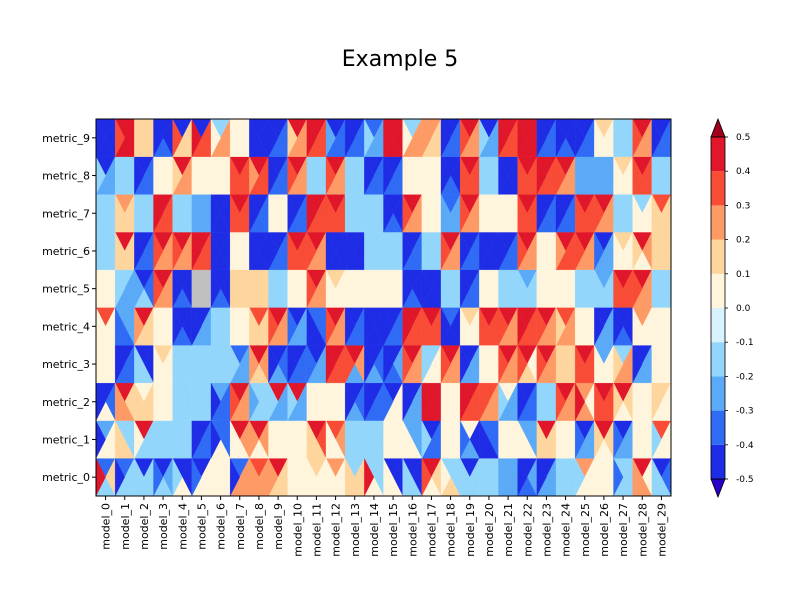 The image size is (800, 600). Describe the element at coordinates (745, 377) in the screenshot. I see `colorbar-tick-label: -0.2` at that location.